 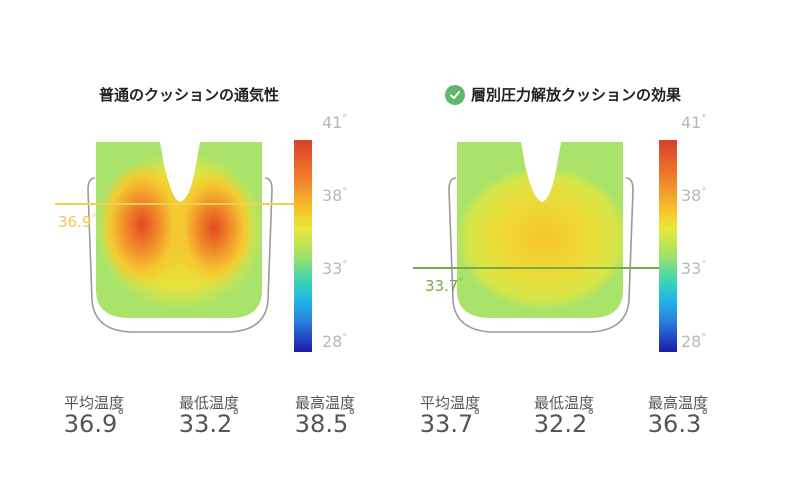 What do you see at coordinates (564, 423) in the screenshot?
I see `min-temp-value: 32.2°` at bounding box center [564, 423].